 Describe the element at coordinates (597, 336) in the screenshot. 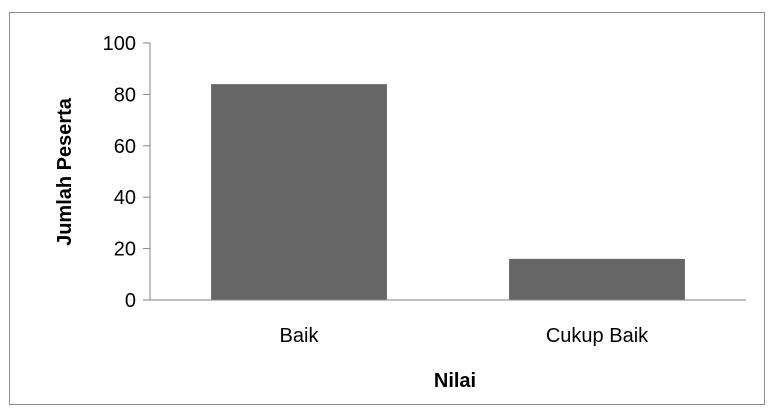

I see `x-tick-label: Cukup Baik` at that location.